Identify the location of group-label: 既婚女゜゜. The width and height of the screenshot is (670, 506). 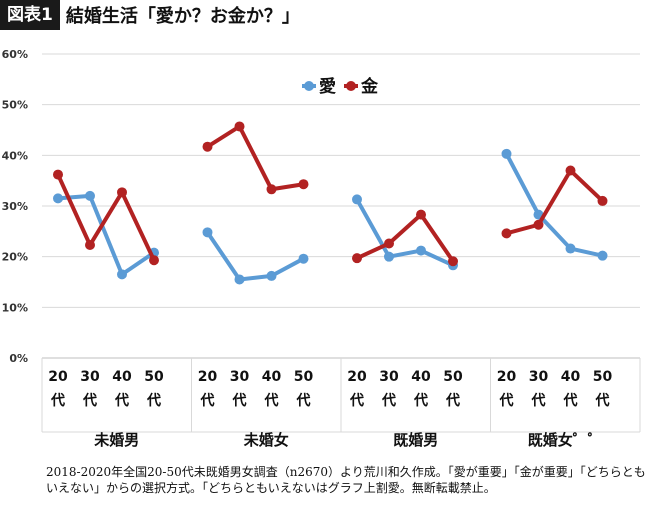
(565, 440).